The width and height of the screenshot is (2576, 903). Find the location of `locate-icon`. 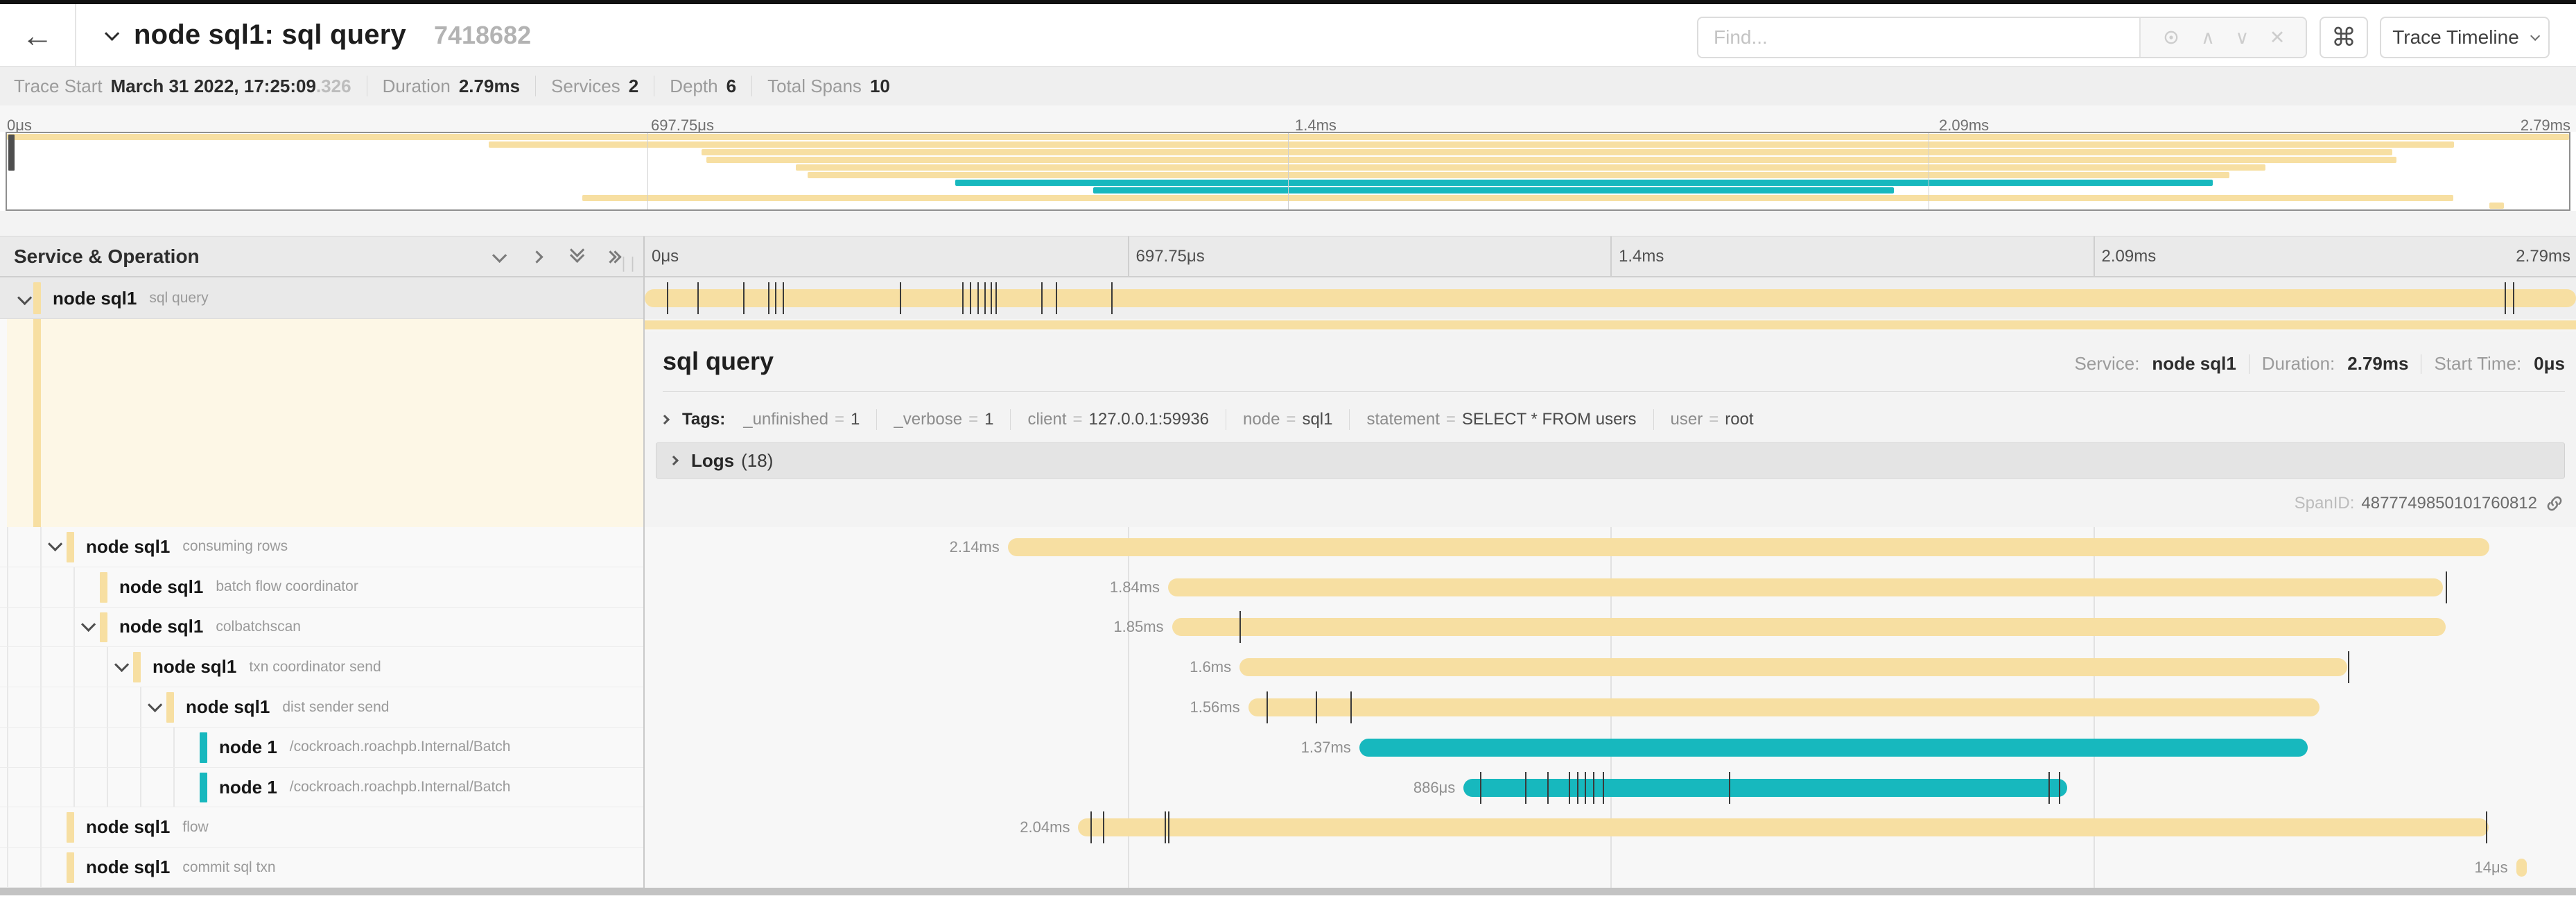

locate-icon is located at coordinates (2171, 37).